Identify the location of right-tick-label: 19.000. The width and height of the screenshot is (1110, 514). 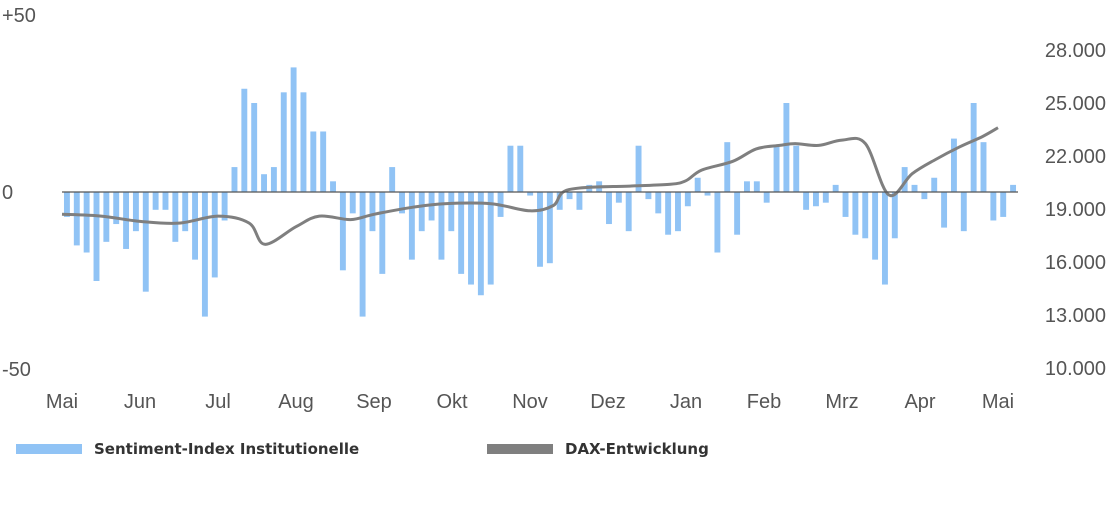
(1075, 210).